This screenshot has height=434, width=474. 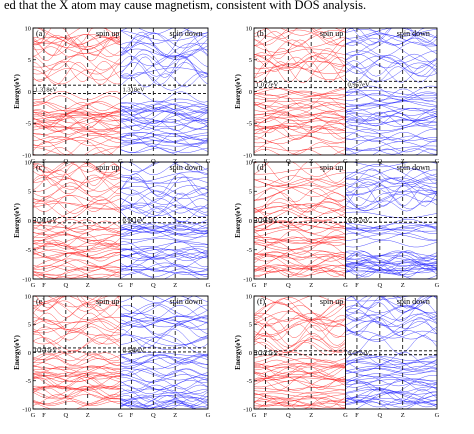 I want to click on gap-value-spin-up: 0.843eV, so click(x=267, y=220).